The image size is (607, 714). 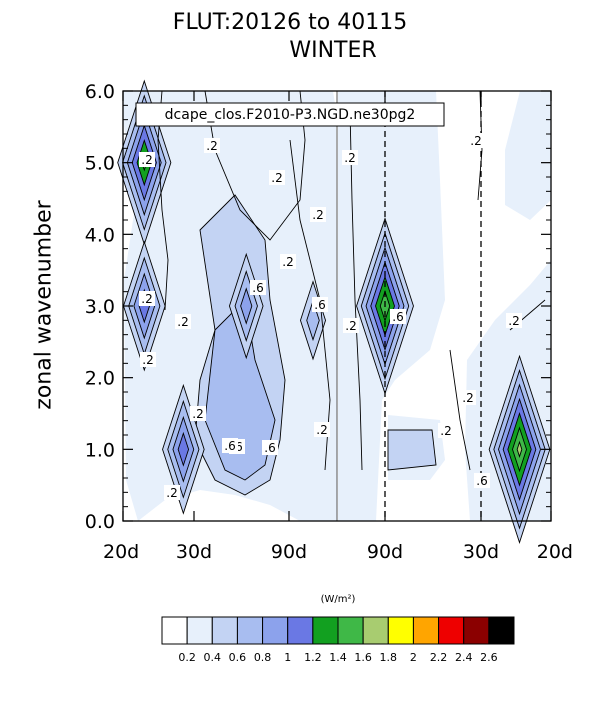 I want to click on x-tick-label-4: 30d, so click(x=481, y=552).